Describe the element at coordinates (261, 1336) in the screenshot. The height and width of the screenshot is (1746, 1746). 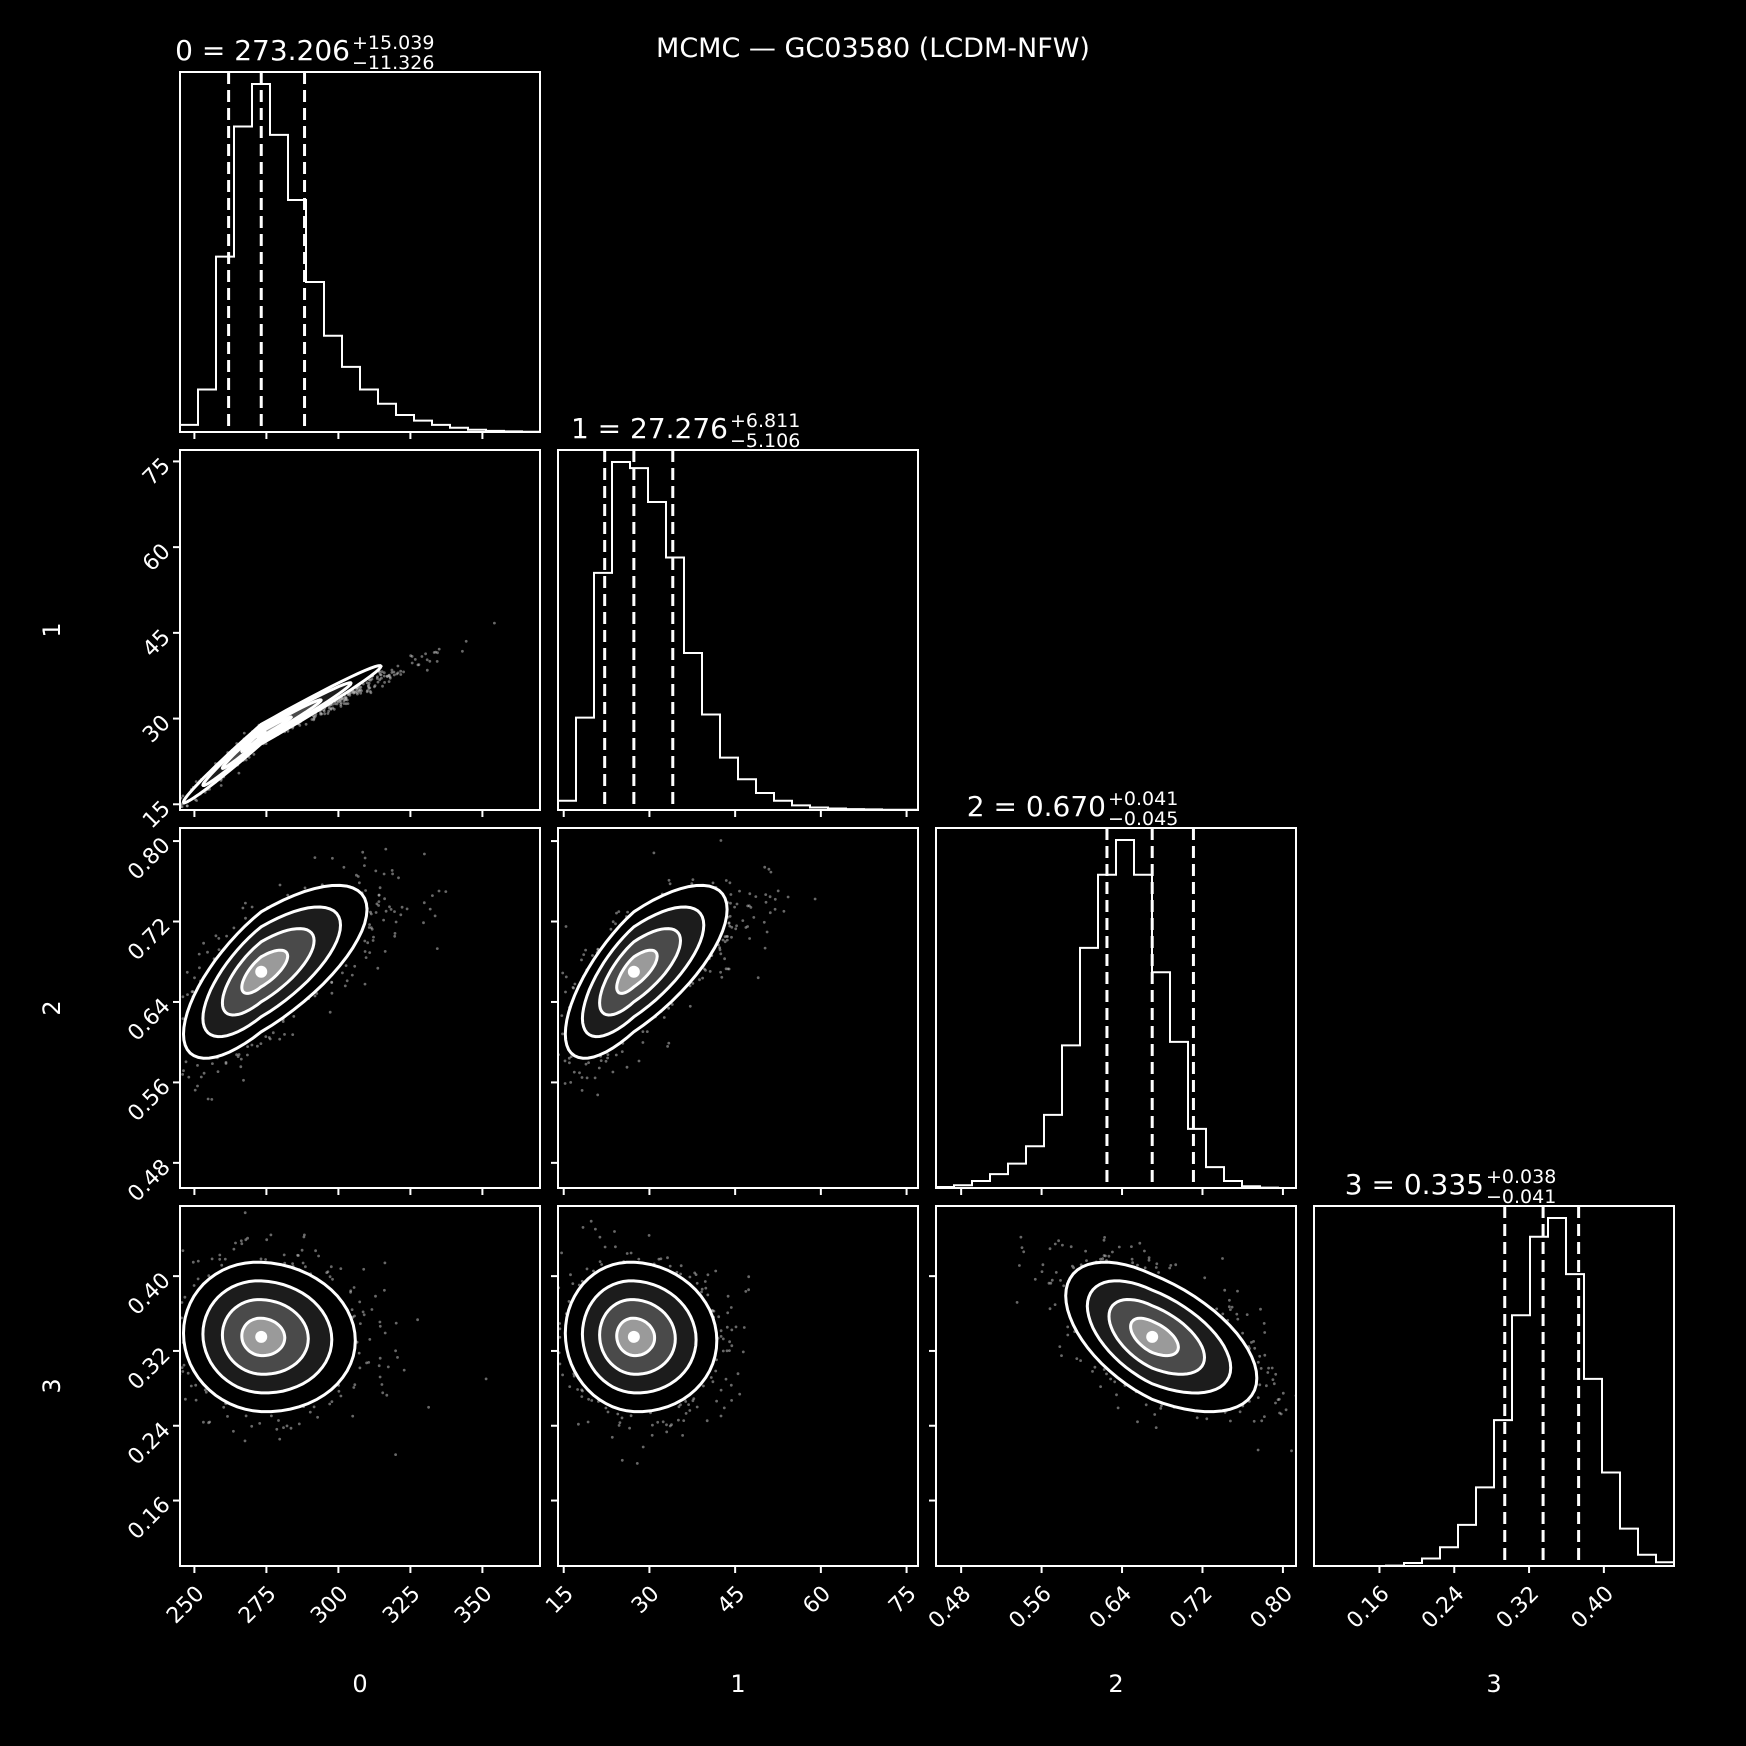
I see `density-peak` at that location.